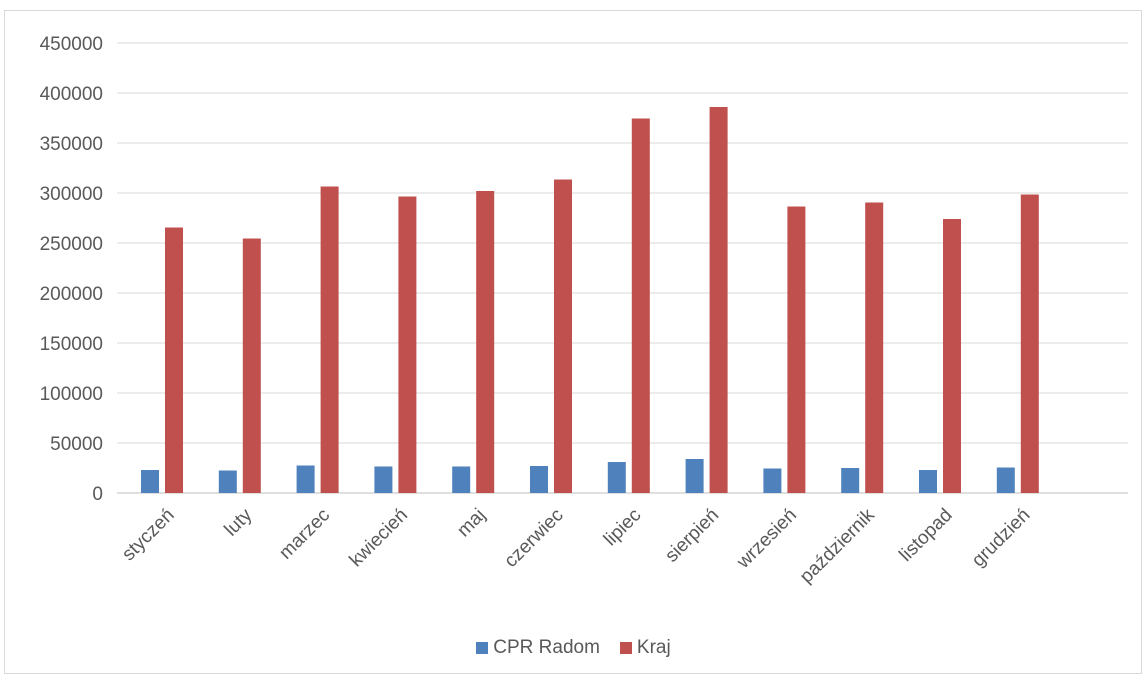  What do you see at coordinates (71, 194) in the screenshot?
I see `y-tick-label: 300000` at bounding box center [71, 194].